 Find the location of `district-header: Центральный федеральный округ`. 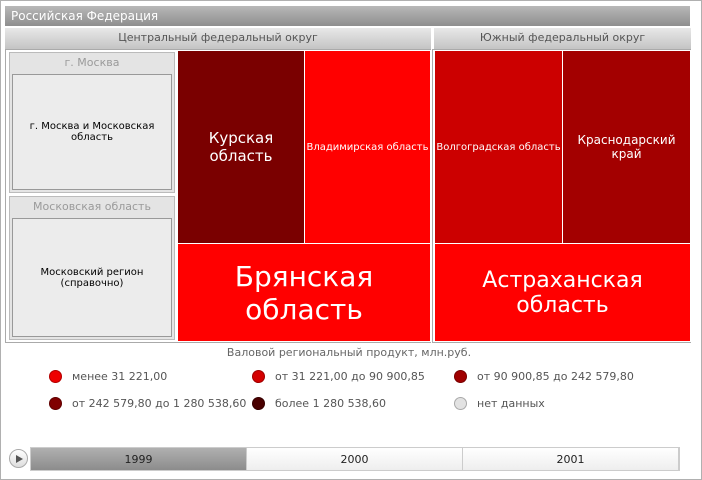

district-header: Центральный федеральный округ is located at coordinates (218, 38).